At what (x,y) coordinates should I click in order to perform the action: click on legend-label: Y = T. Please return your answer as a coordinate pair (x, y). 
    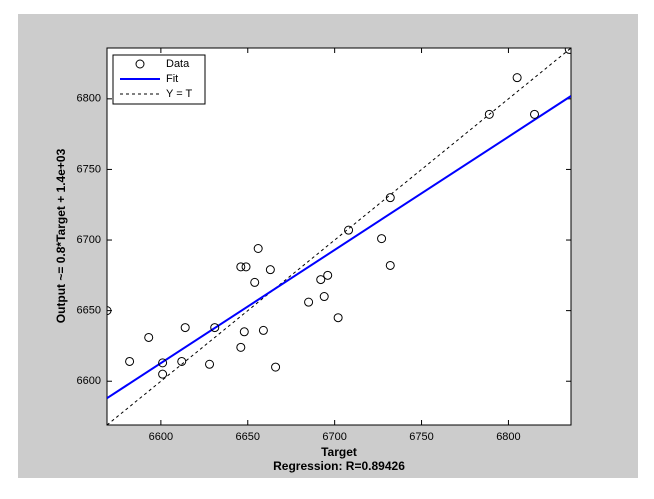
    Looking at the image, I should click on (179, 94).